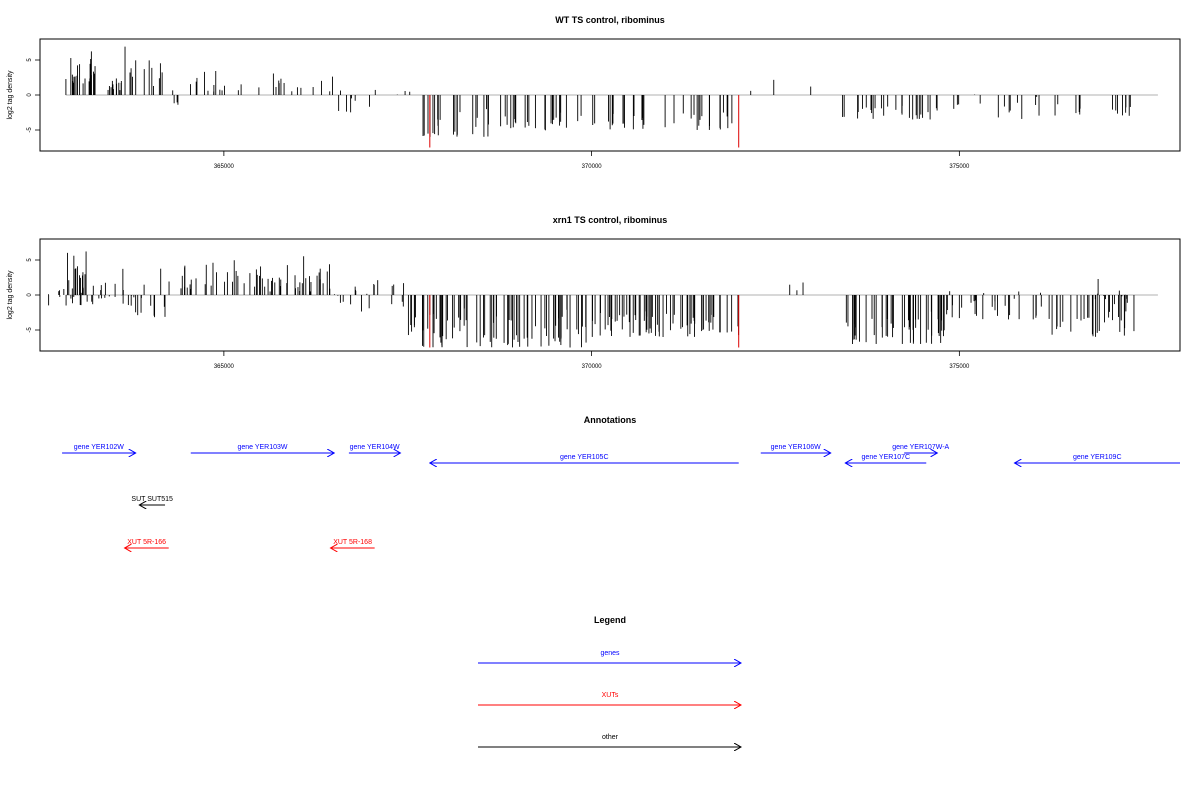  What do you see at coordinates (920, 447) in the screenshot?
I see `feature-label: gene YER107W-A` at bounding box center [920, 447].